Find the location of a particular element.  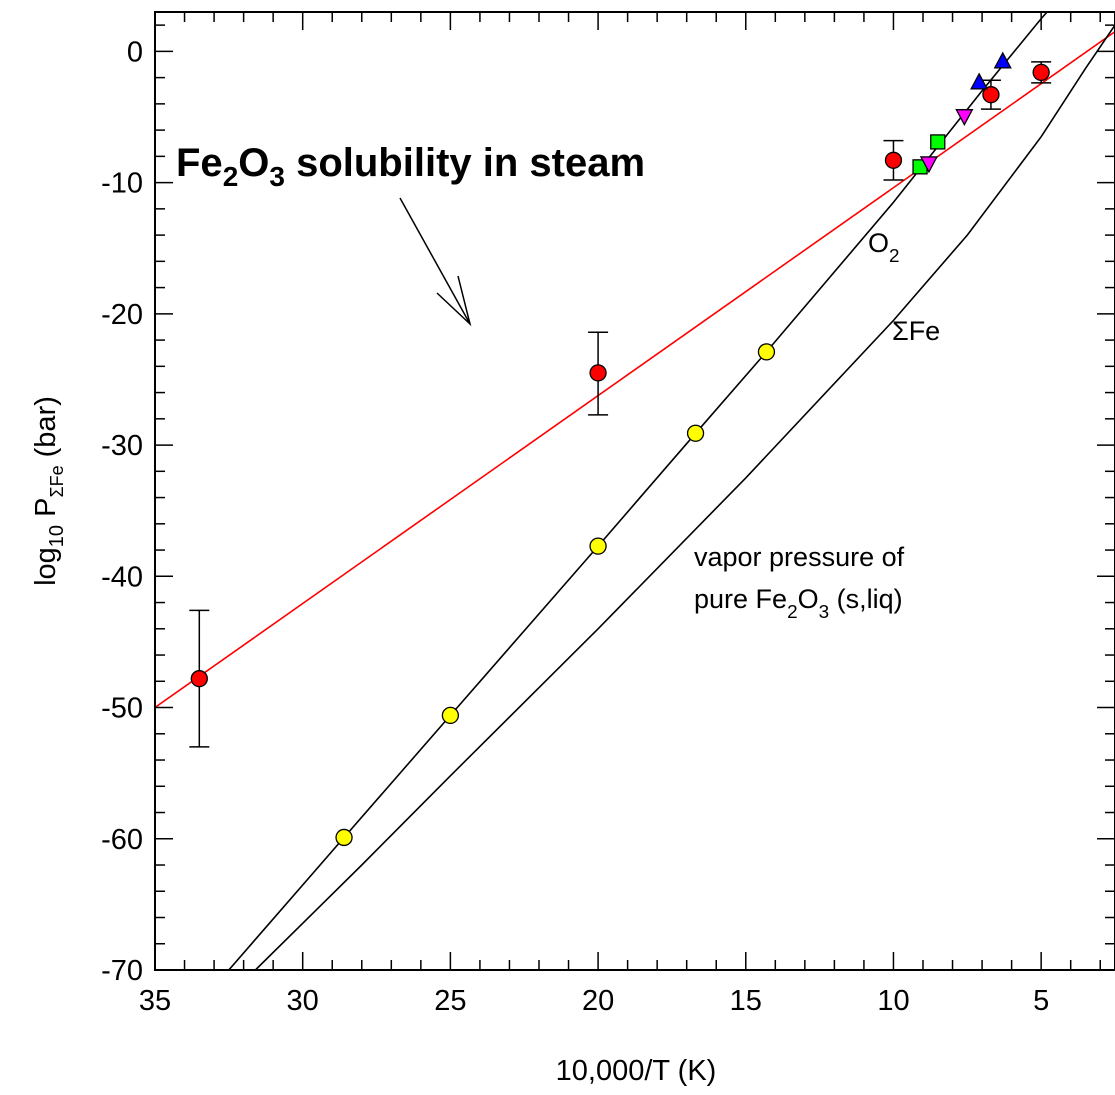

y-tick-label: -50 is located at coordinates (122, 709).